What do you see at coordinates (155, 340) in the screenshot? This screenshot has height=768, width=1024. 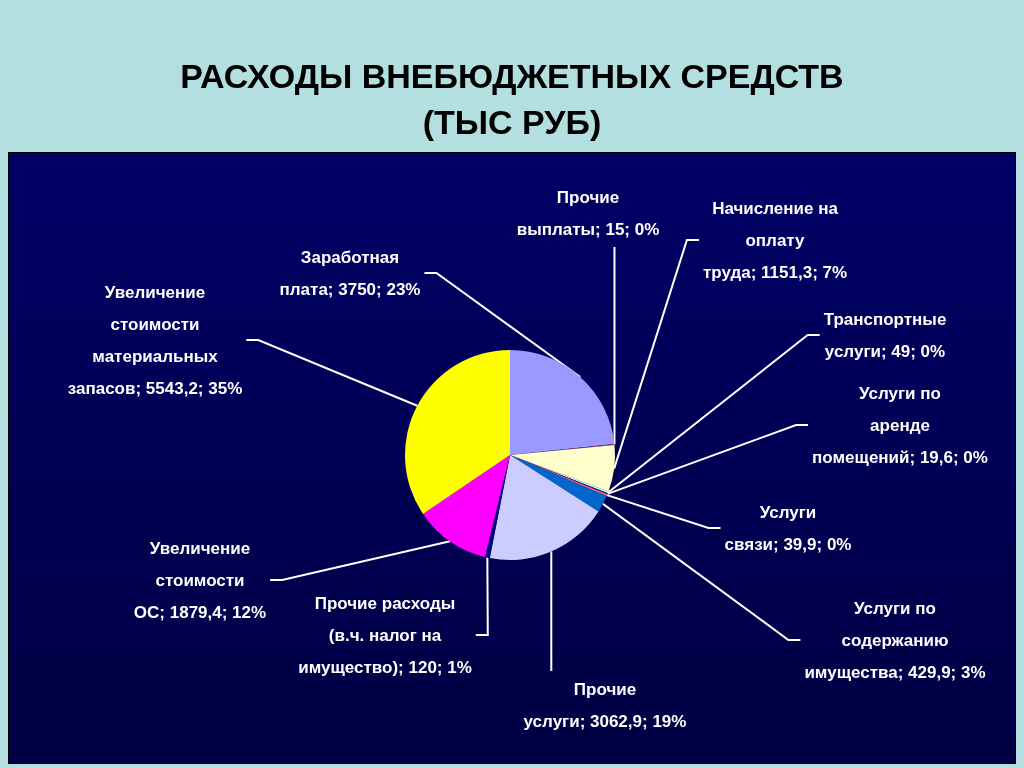 I see `slice-label: Увеличение стоимости материальных запасов; 5543,2; 35%` at bounding box center [155, 340].